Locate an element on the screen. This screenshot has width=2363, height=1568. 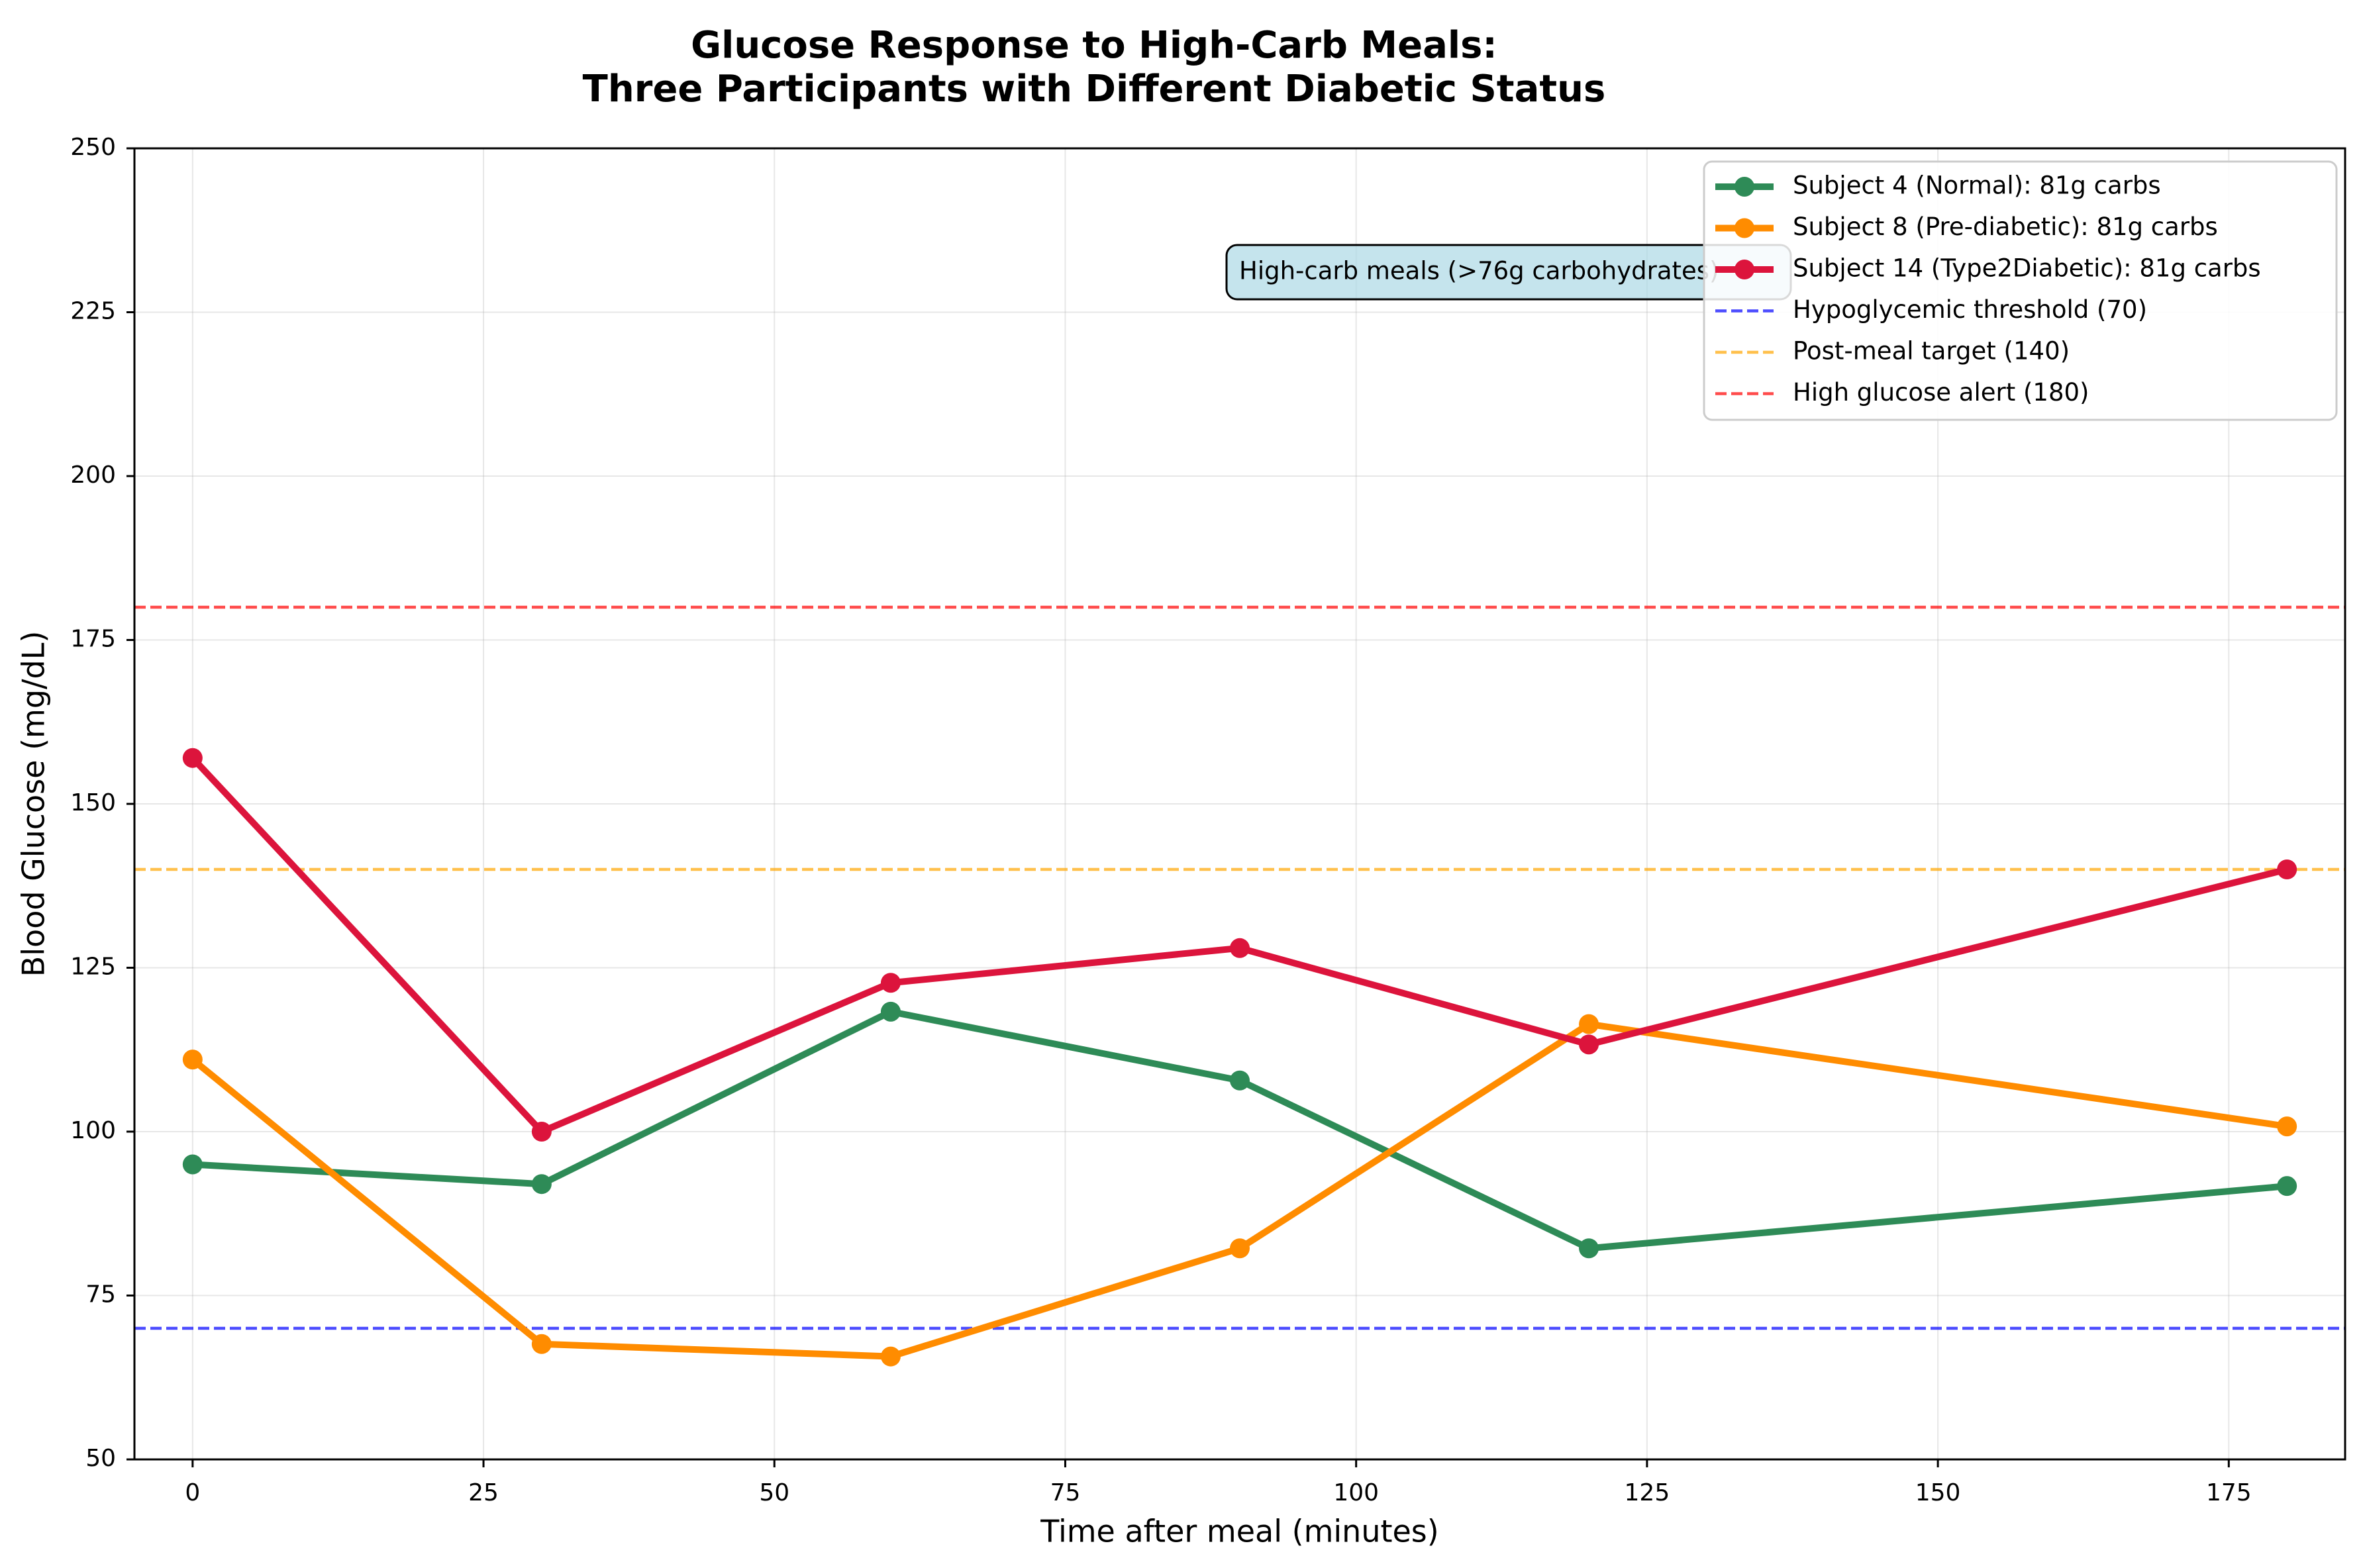
legend-label: Subject 4 (Normal): 81g carbs is located at coordinates (1977, 186).